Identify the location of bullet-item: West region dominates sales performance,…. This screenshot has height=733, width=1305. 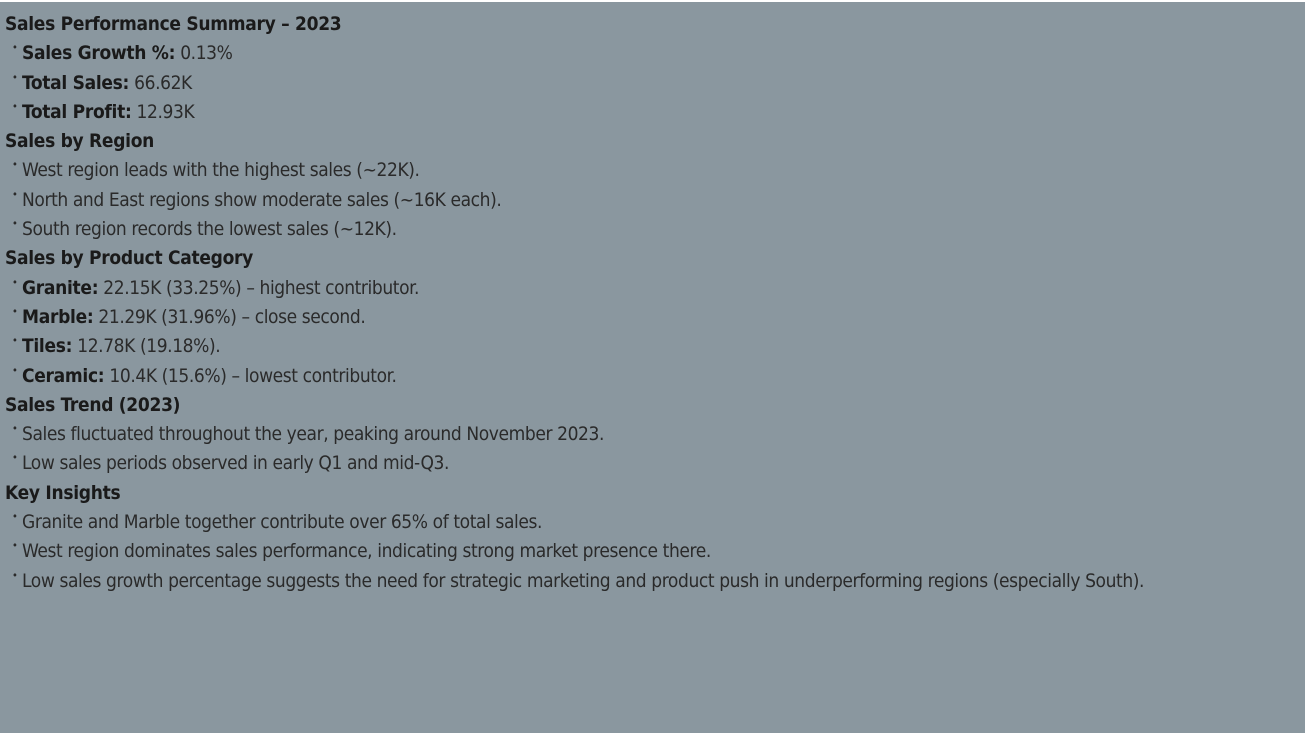
(652, 548).